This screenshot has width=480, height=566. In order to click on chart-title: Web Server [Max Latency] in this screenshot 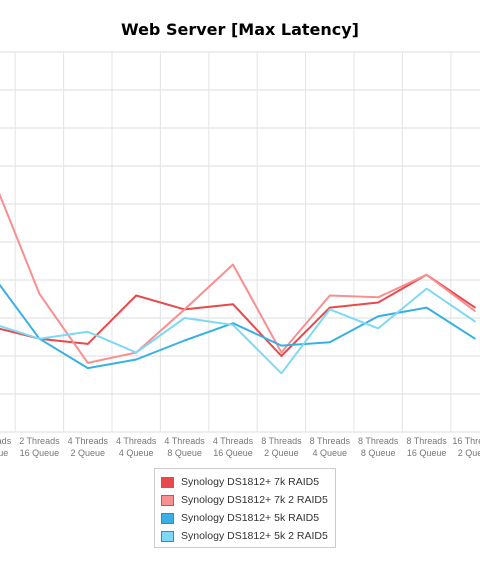, I will do `click(240, 29)`.